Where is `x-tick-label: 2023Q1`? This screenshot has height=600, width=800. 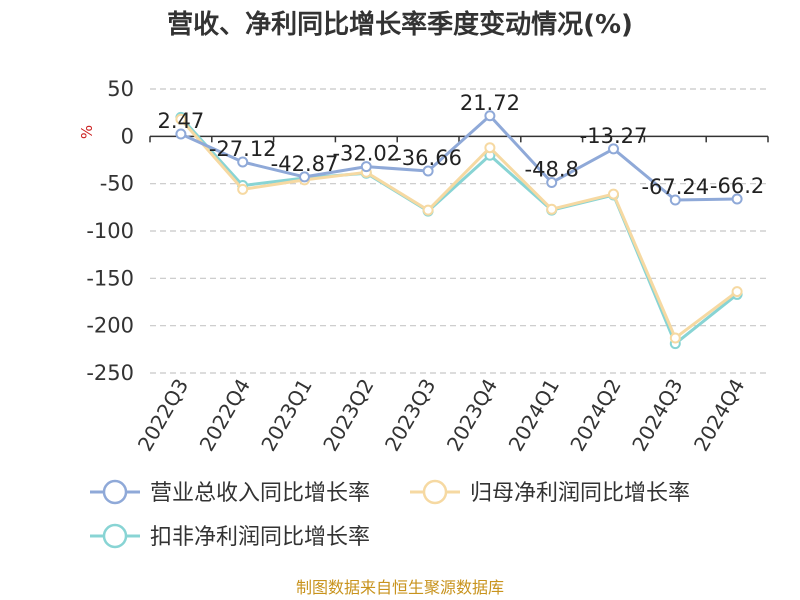 x-tick-label: 2023Q1 is located at coordinates (286, 415).